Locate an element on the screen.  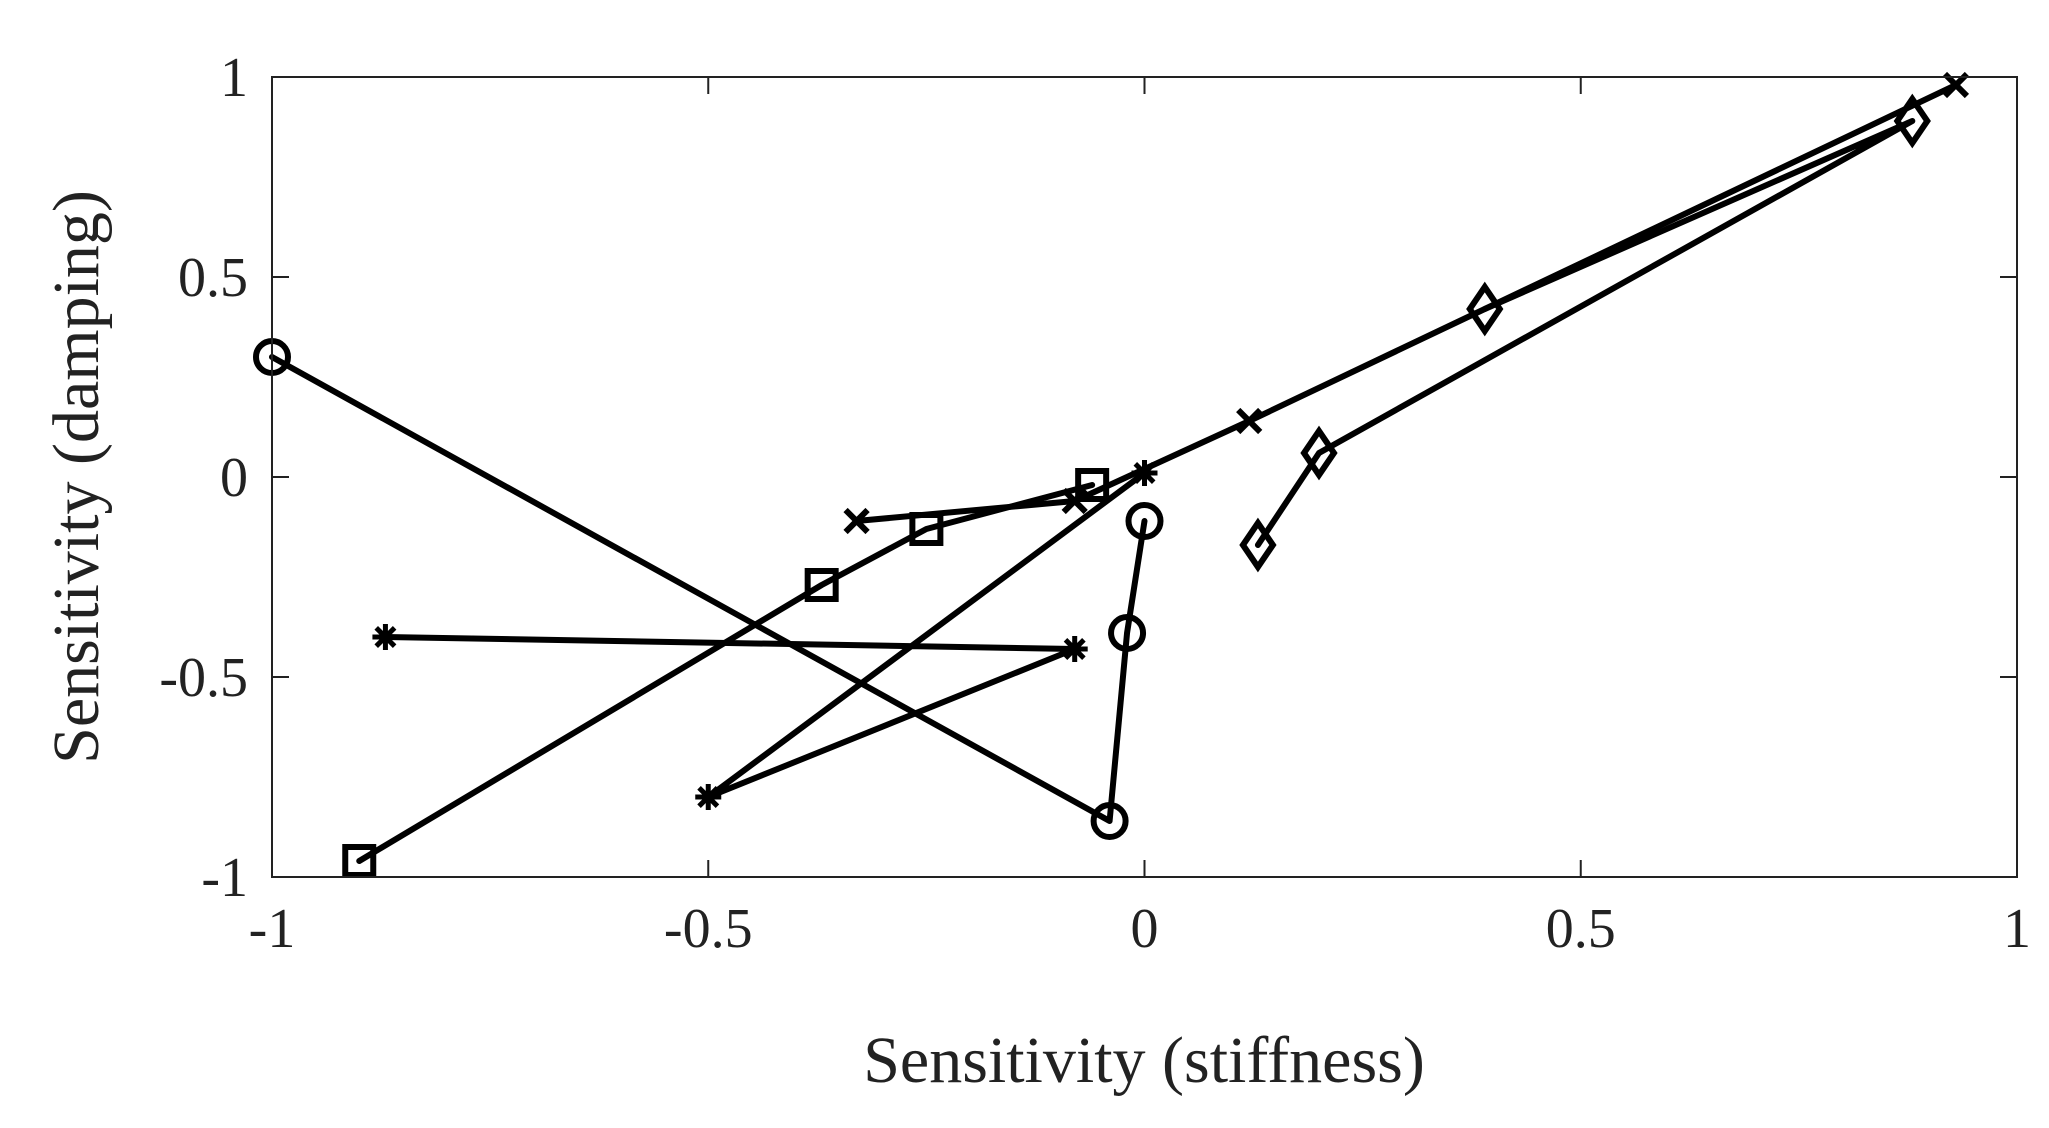
y-tick-label-0: -1 is located at coordinates (224, 878).